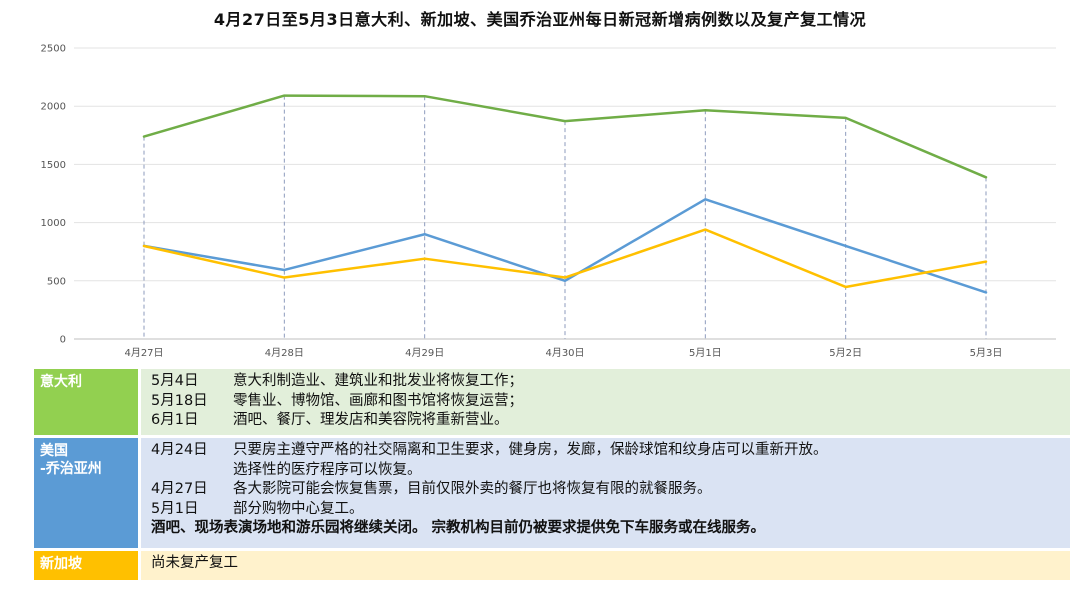  I want to click on label-us: 美国, so click(54, 451).